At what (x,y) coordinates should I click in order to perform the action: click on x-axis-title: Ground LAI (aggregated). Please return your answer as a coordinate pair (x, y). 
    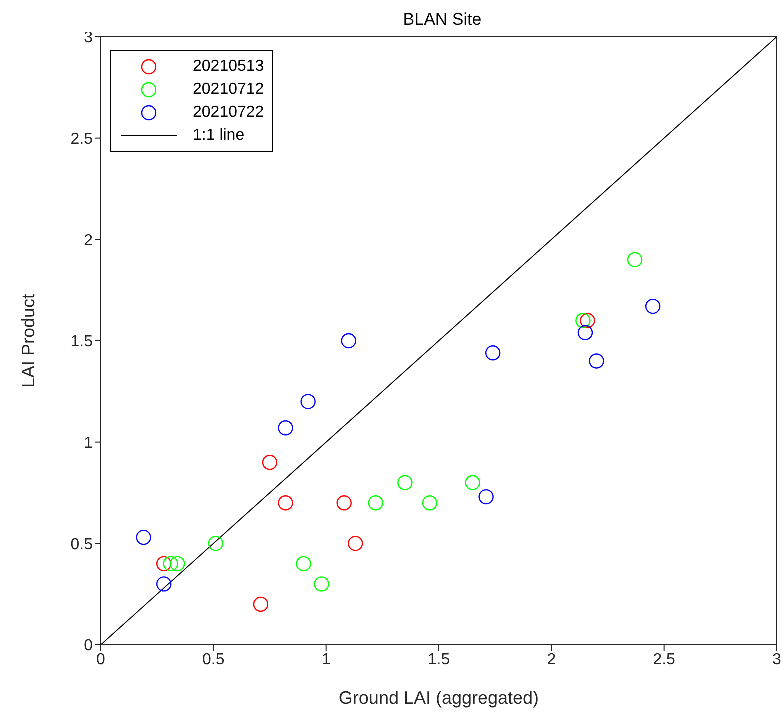
    Looking at the image, I should click on (439, 698).